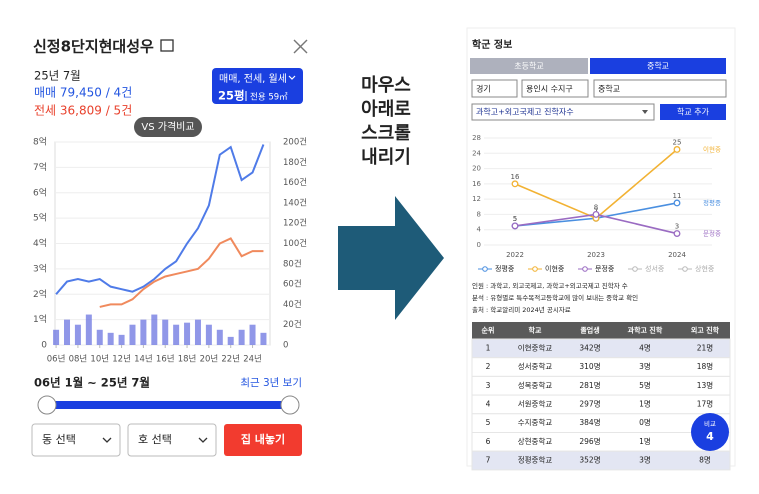 Image resolution: width=759 pixels, height=494 pixels. Describe the element at coordinates (209, 359) in the screenshot. I see `x-tick-label: 20년` at that location.